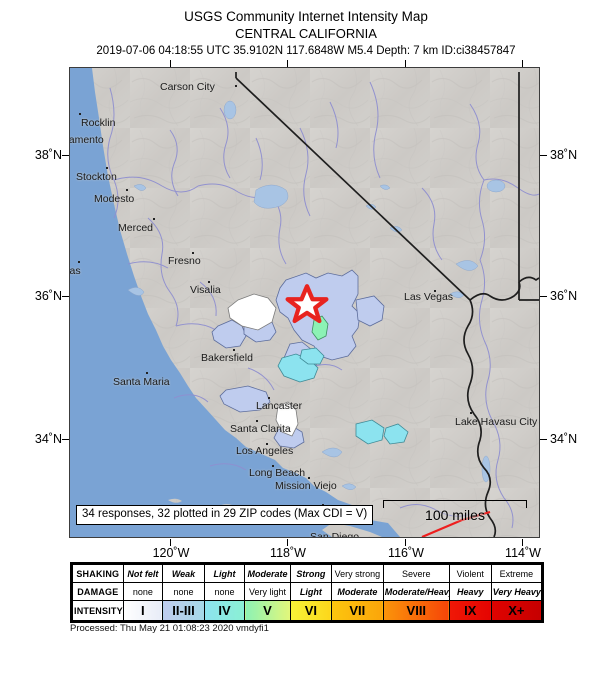  I want to click on tick-lon-114w, so click(522, 542).